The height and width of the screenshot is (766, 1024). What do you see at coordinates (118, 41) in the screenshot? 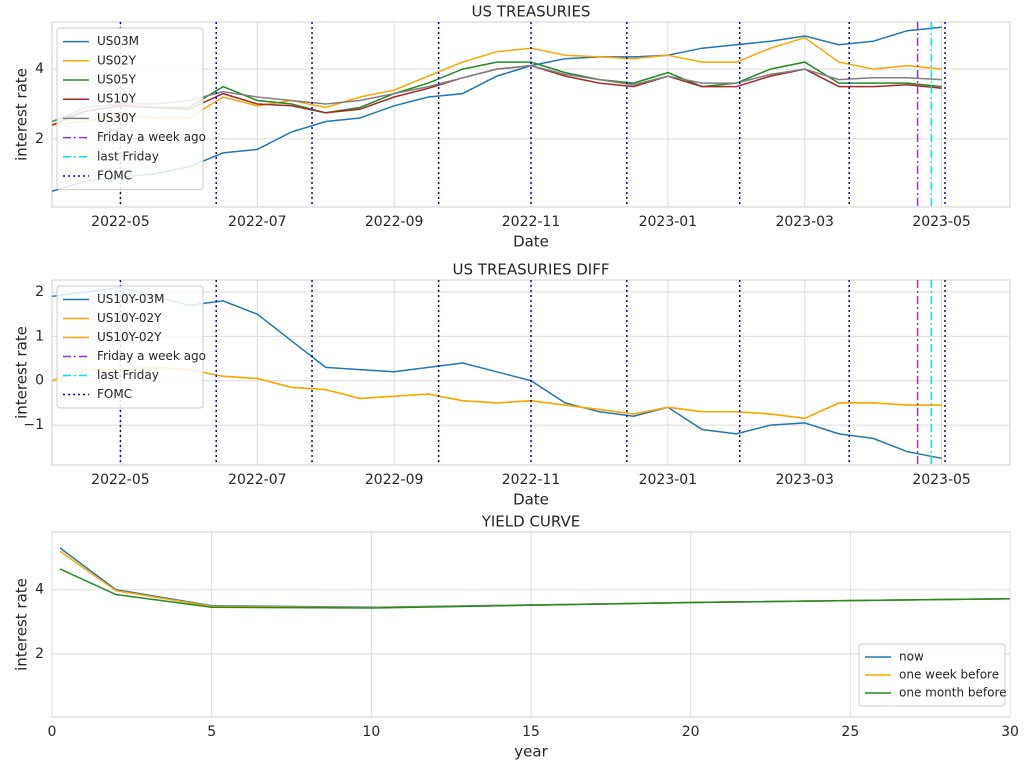
I see `legend-label: US03M` at bounding box center [118, 41].